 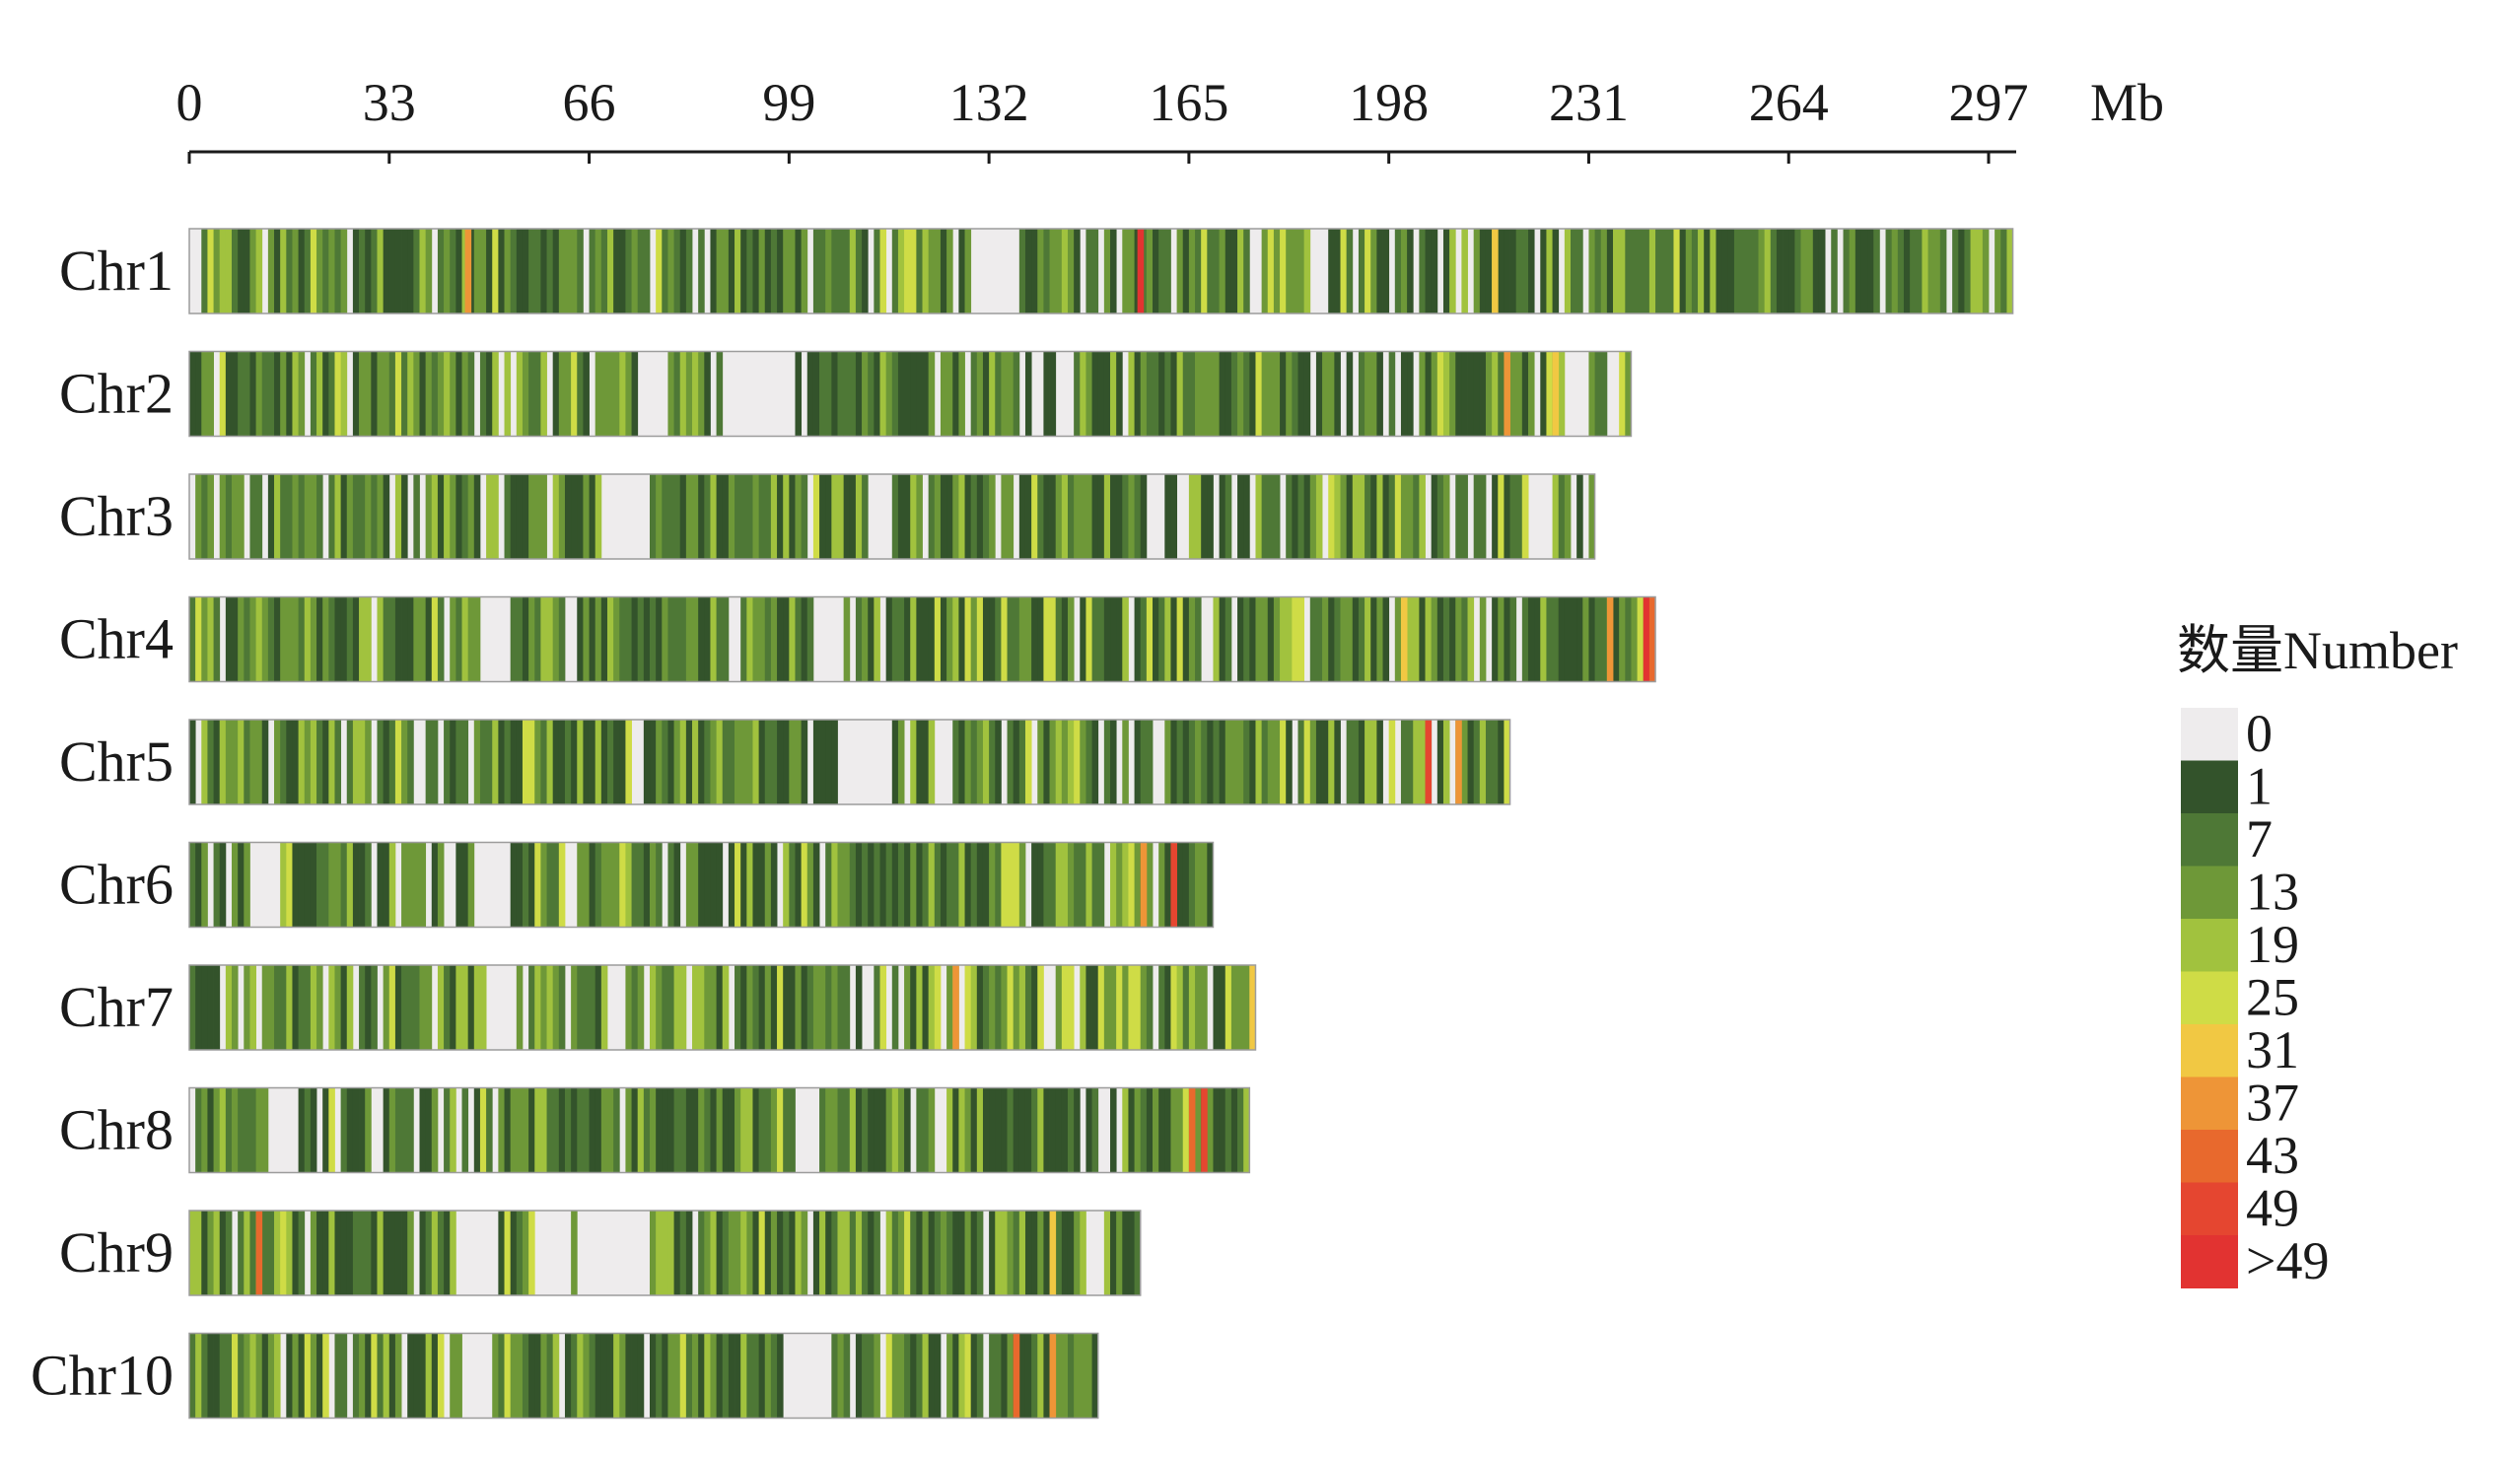 What do you see at coordinates (2209, 945) in the screenshot?
I see `legend-swatch` at bounding box center [2209, 945].